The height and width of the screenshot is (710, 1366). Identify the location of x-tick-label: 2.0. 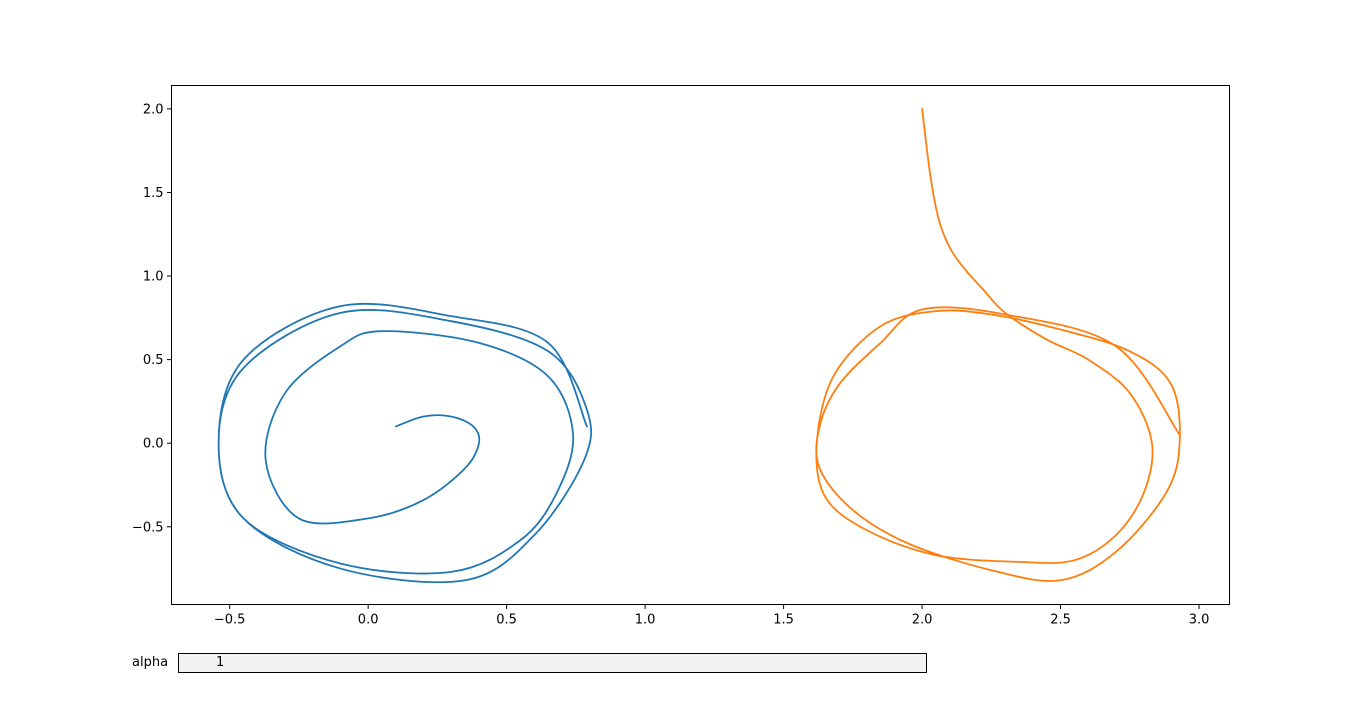
(922, 620).